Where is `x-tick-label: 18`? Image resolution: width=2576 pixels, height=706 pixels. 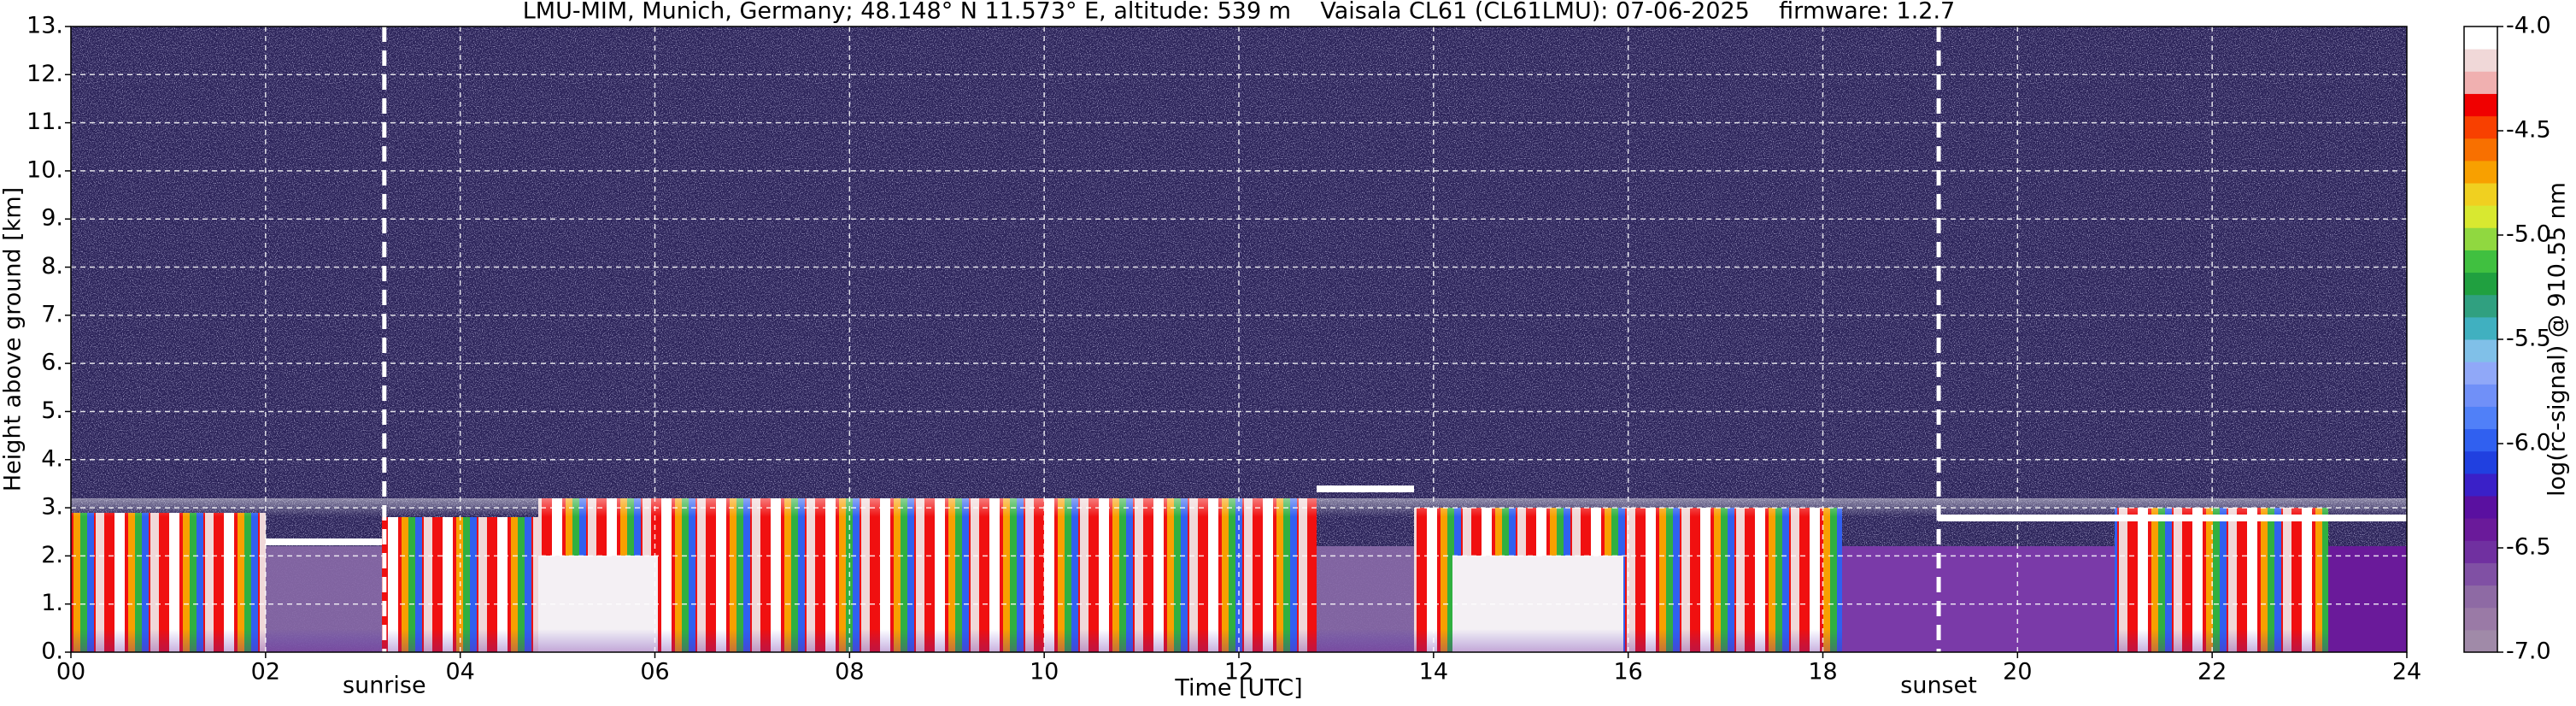
x-tick-label: 18 is located at coordinates (1822, 672).